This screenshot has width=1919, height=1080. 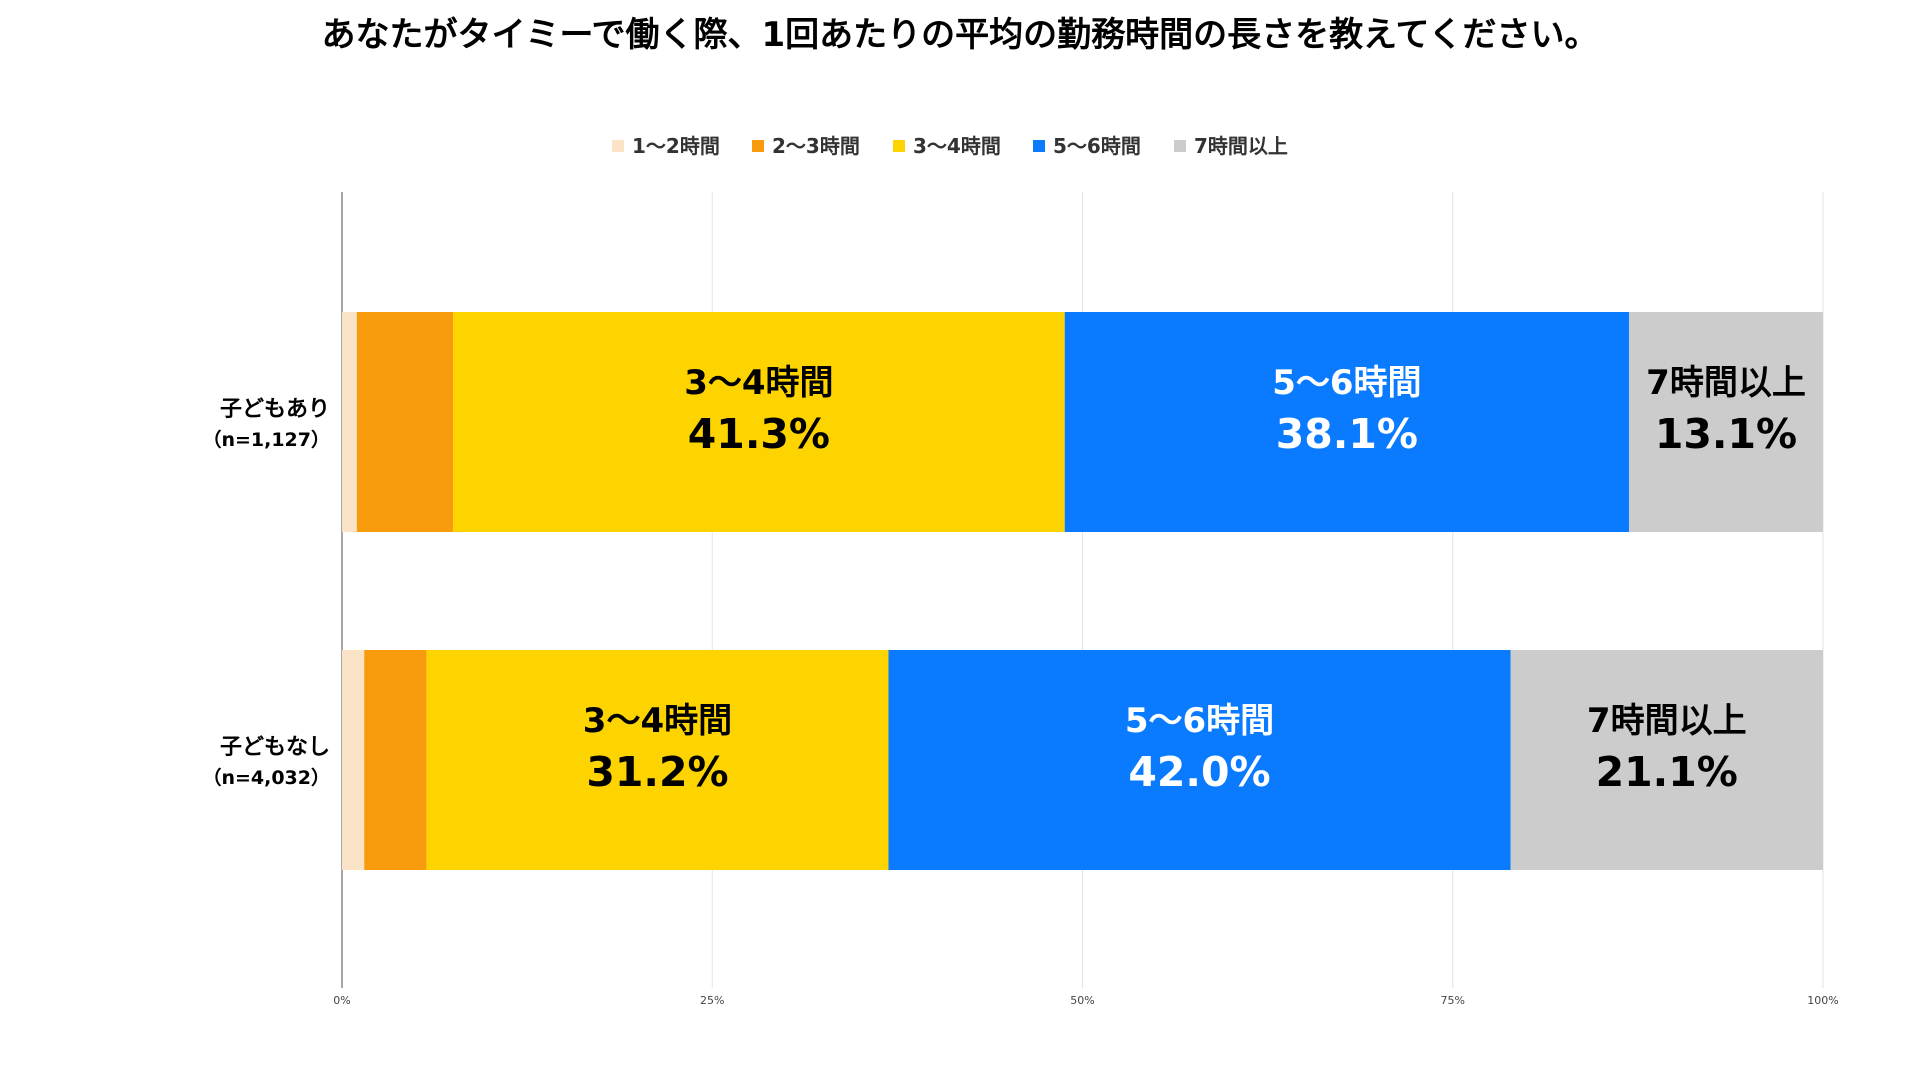 What do you see at coordinates (1347, 434) in the screenshot?
I see `data-label-value: 38.1%` at bounding box center [1347, 434].